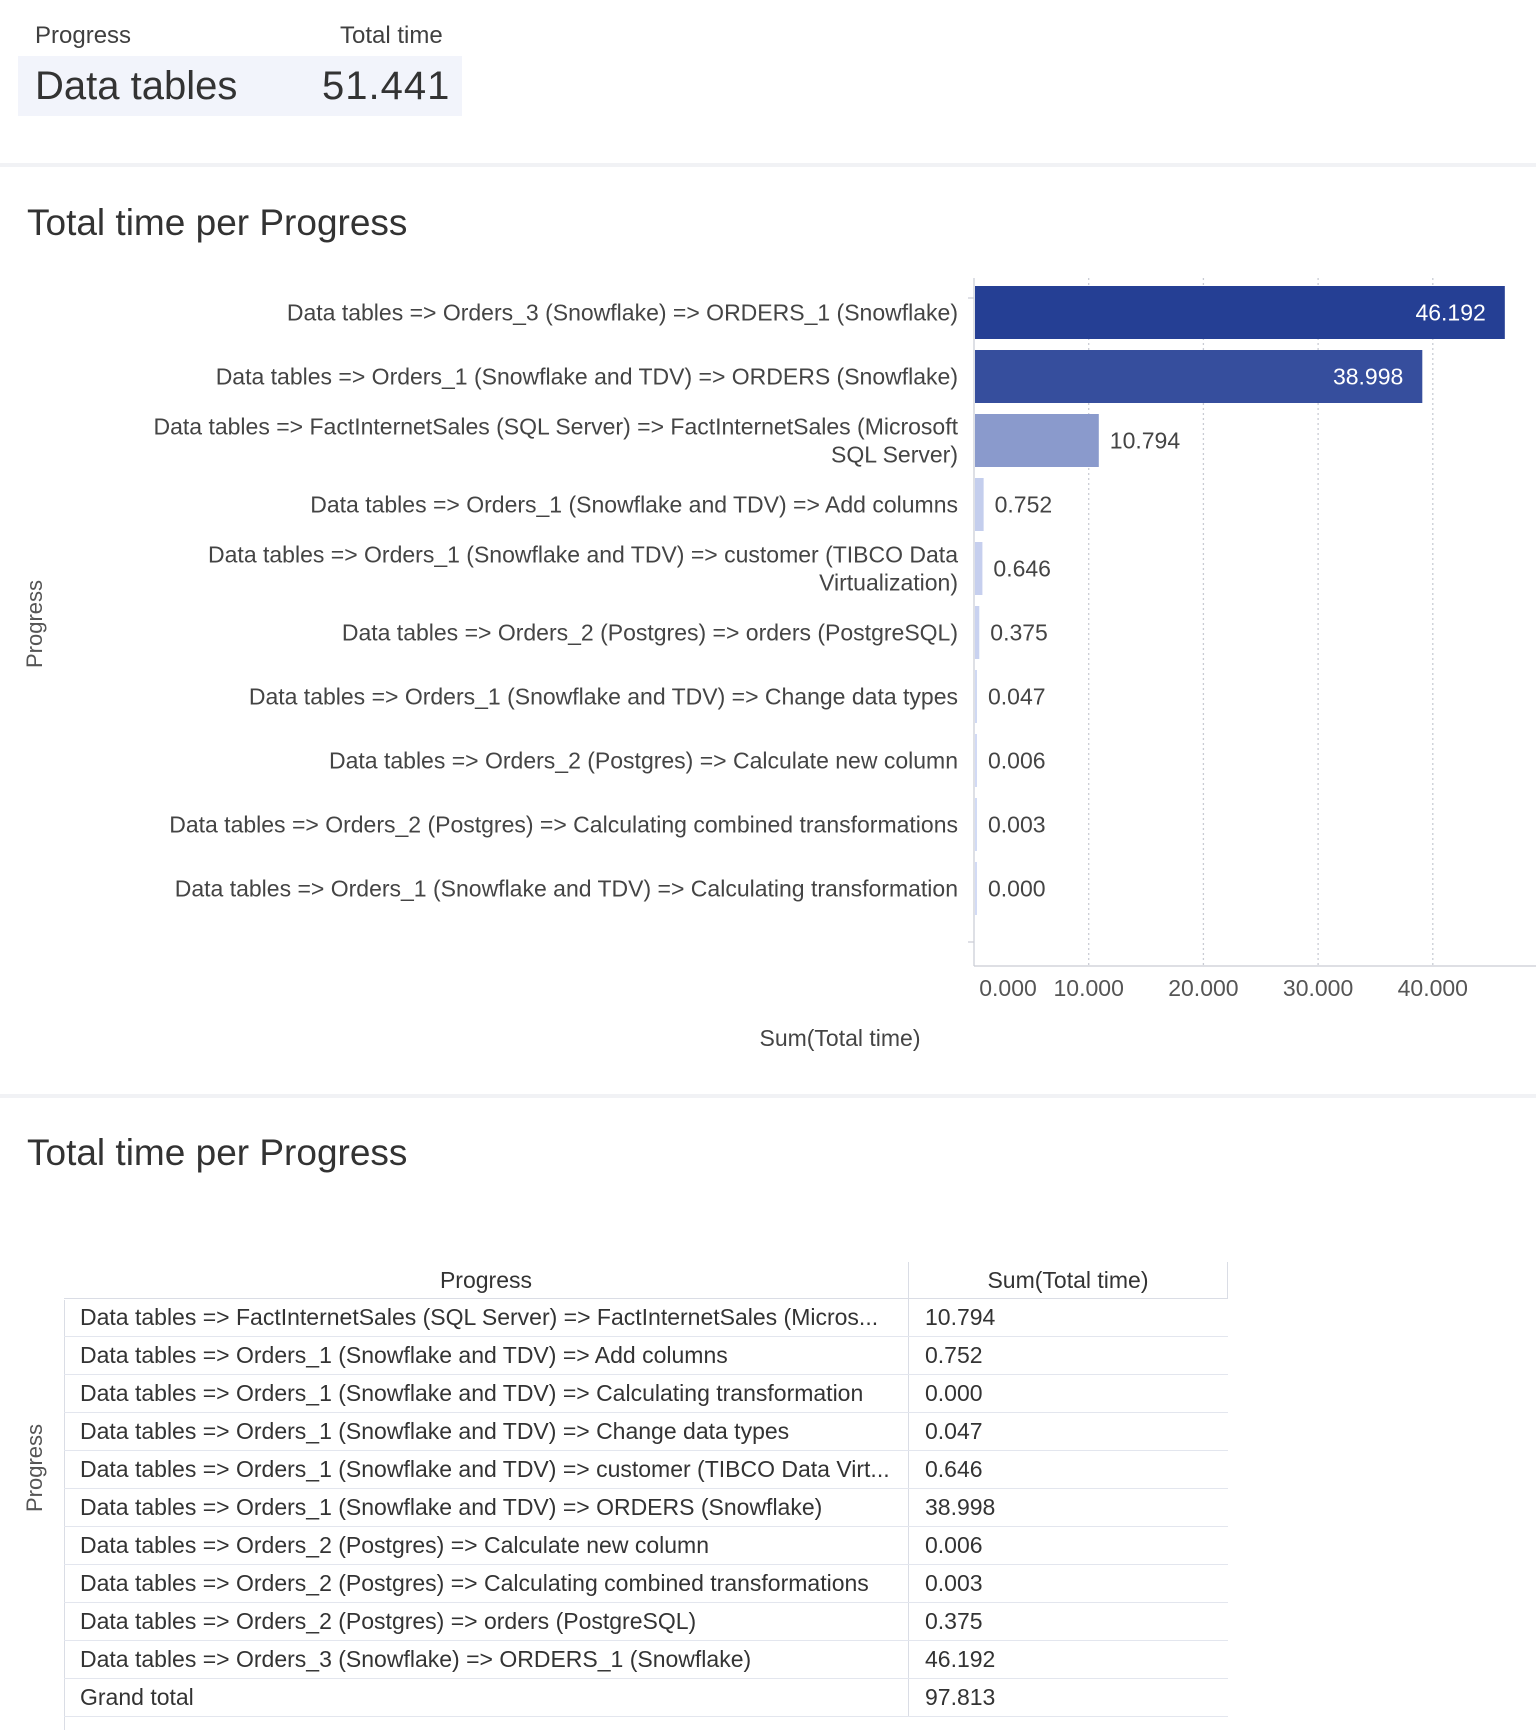  I want to click on kpi-panel: Progress Total time Data tables 51.441, so click(768, 80).